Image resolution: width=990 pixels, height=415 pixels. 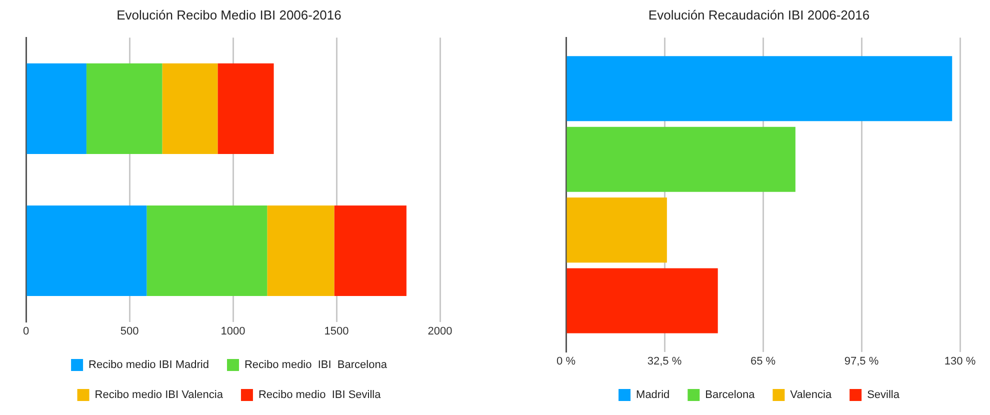 What do you see at coordinates (148, 365) in the screenshot?
I see `legend-label: Recibo medio IBI Madrid` at bounding box center [148, 365].